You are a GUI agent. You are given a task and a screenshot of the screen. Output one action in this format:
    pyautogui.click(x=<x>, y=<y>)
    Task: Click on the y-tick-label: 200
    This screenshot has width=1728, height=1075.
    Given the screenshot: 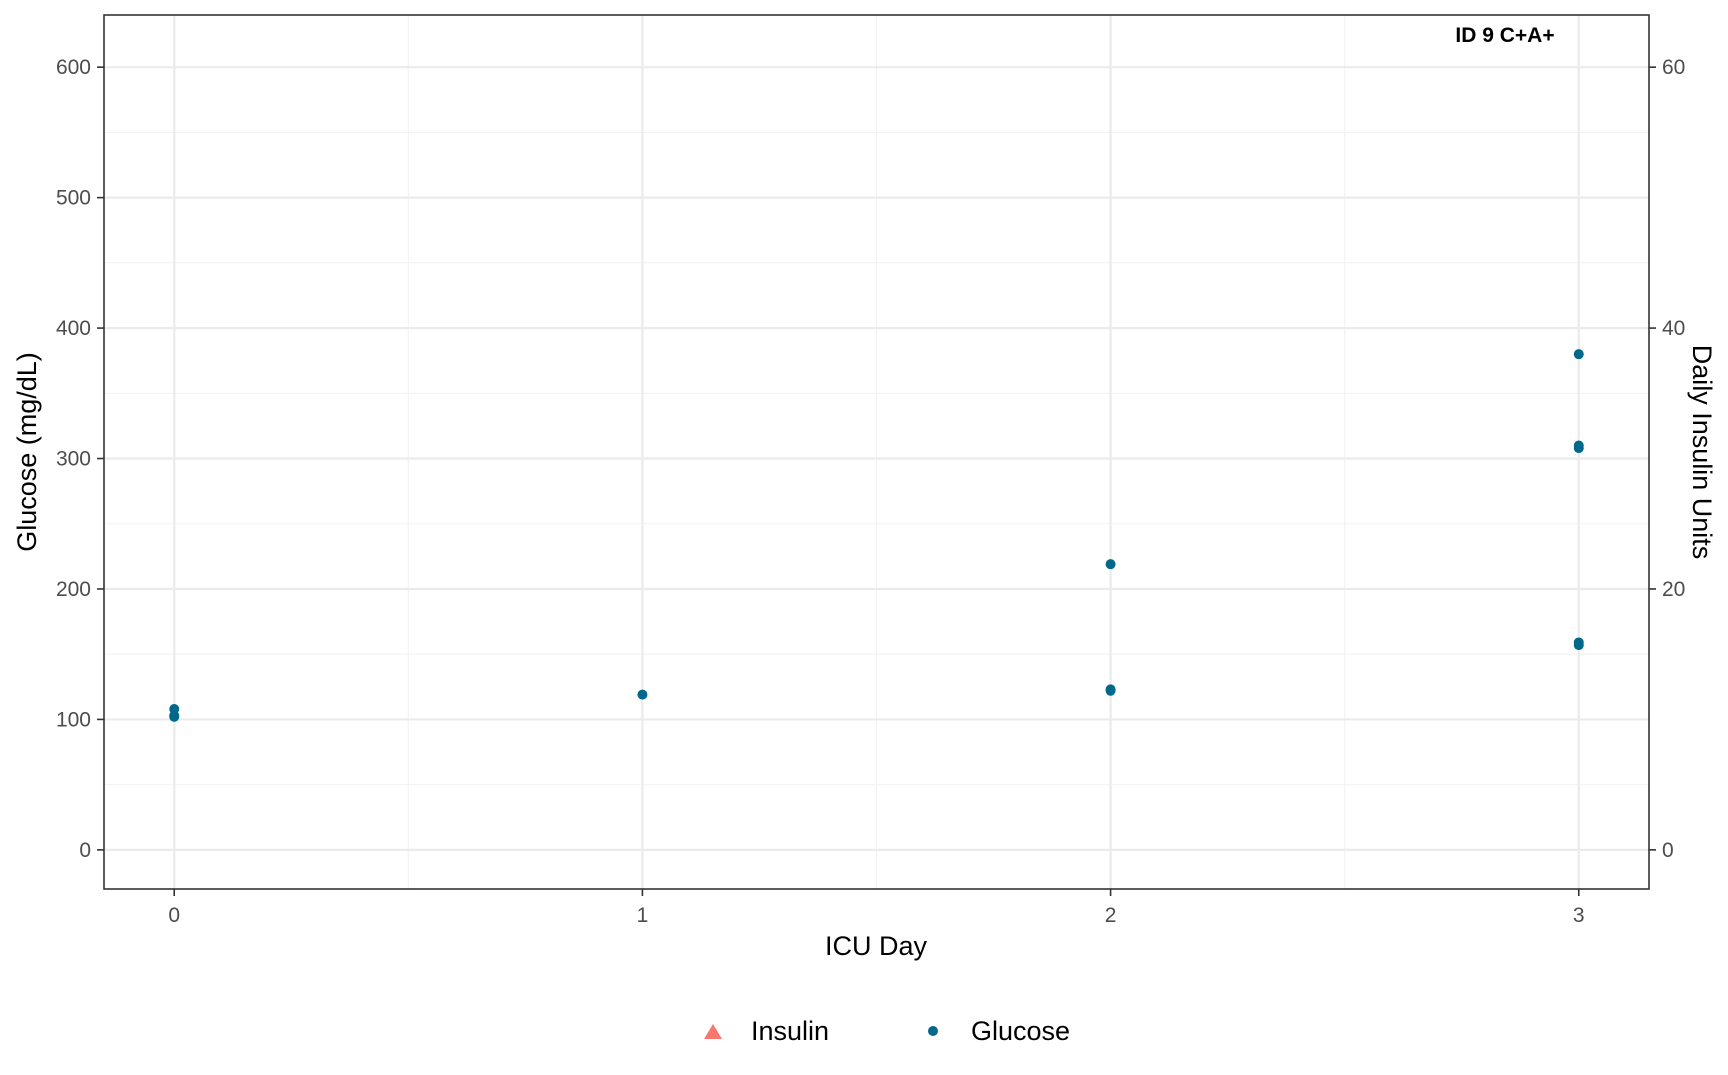 What is the action you would take?
    pyautogui.click(x=73, y=589)
    